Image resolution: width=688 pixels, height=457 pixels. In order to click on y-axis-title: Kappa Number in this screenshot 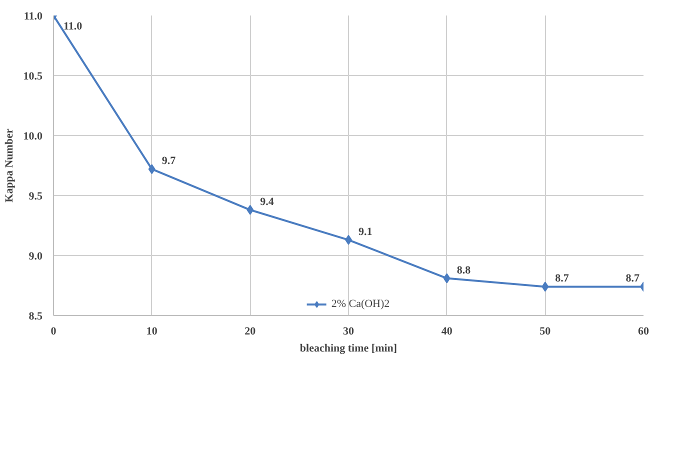, I will do `click(9, 165)`.